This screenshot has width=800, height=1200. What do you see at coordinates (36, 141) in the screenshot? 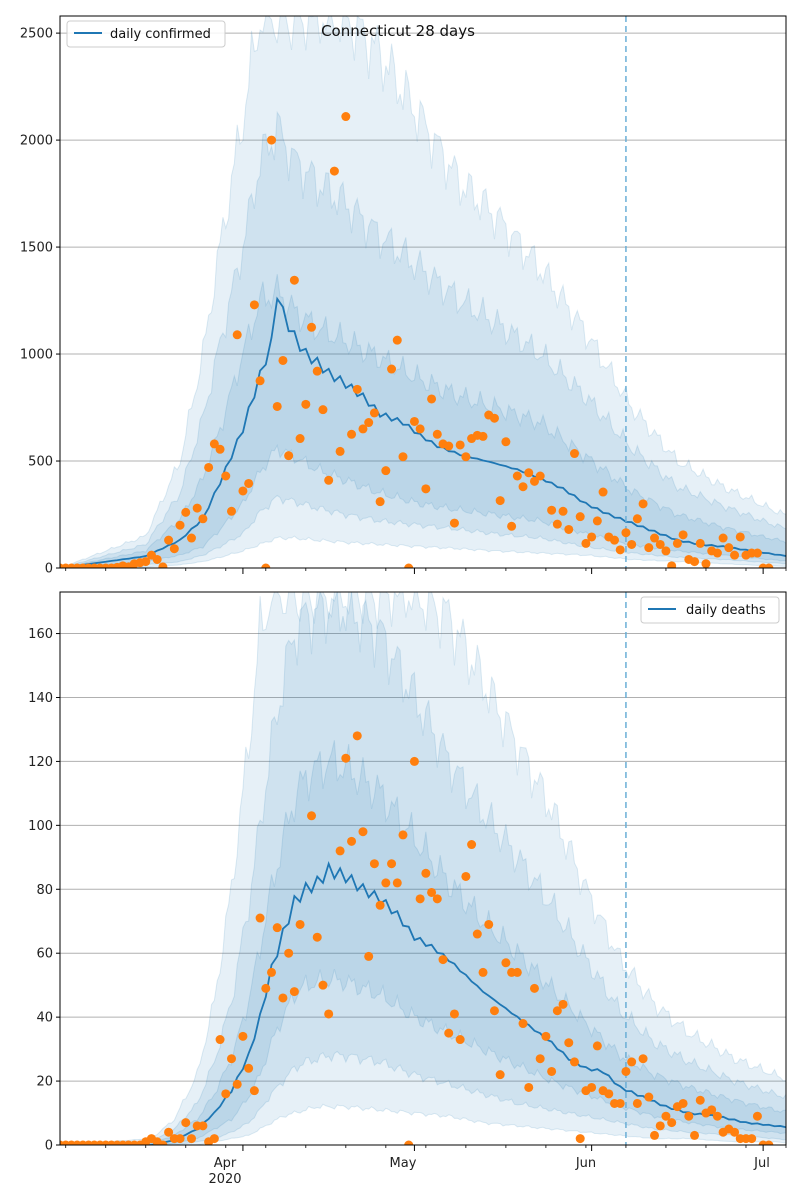
I see `y-tick-label: 2000` at bounding box center [36, 141].